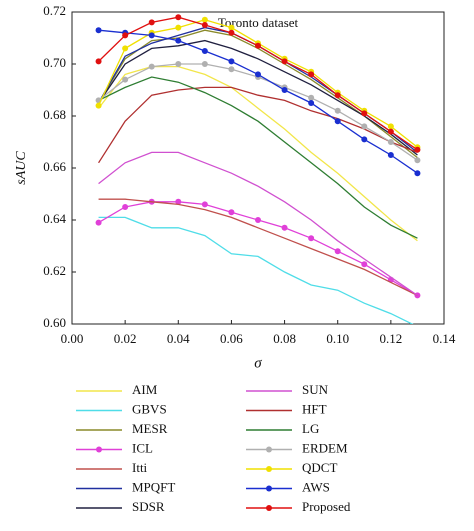 Image resolution: width=474 pixels, height=531 pixels. Describe the element at coordinates (54, 270) in the screenshot. I see `y-tick-label: 0.62` at that location.